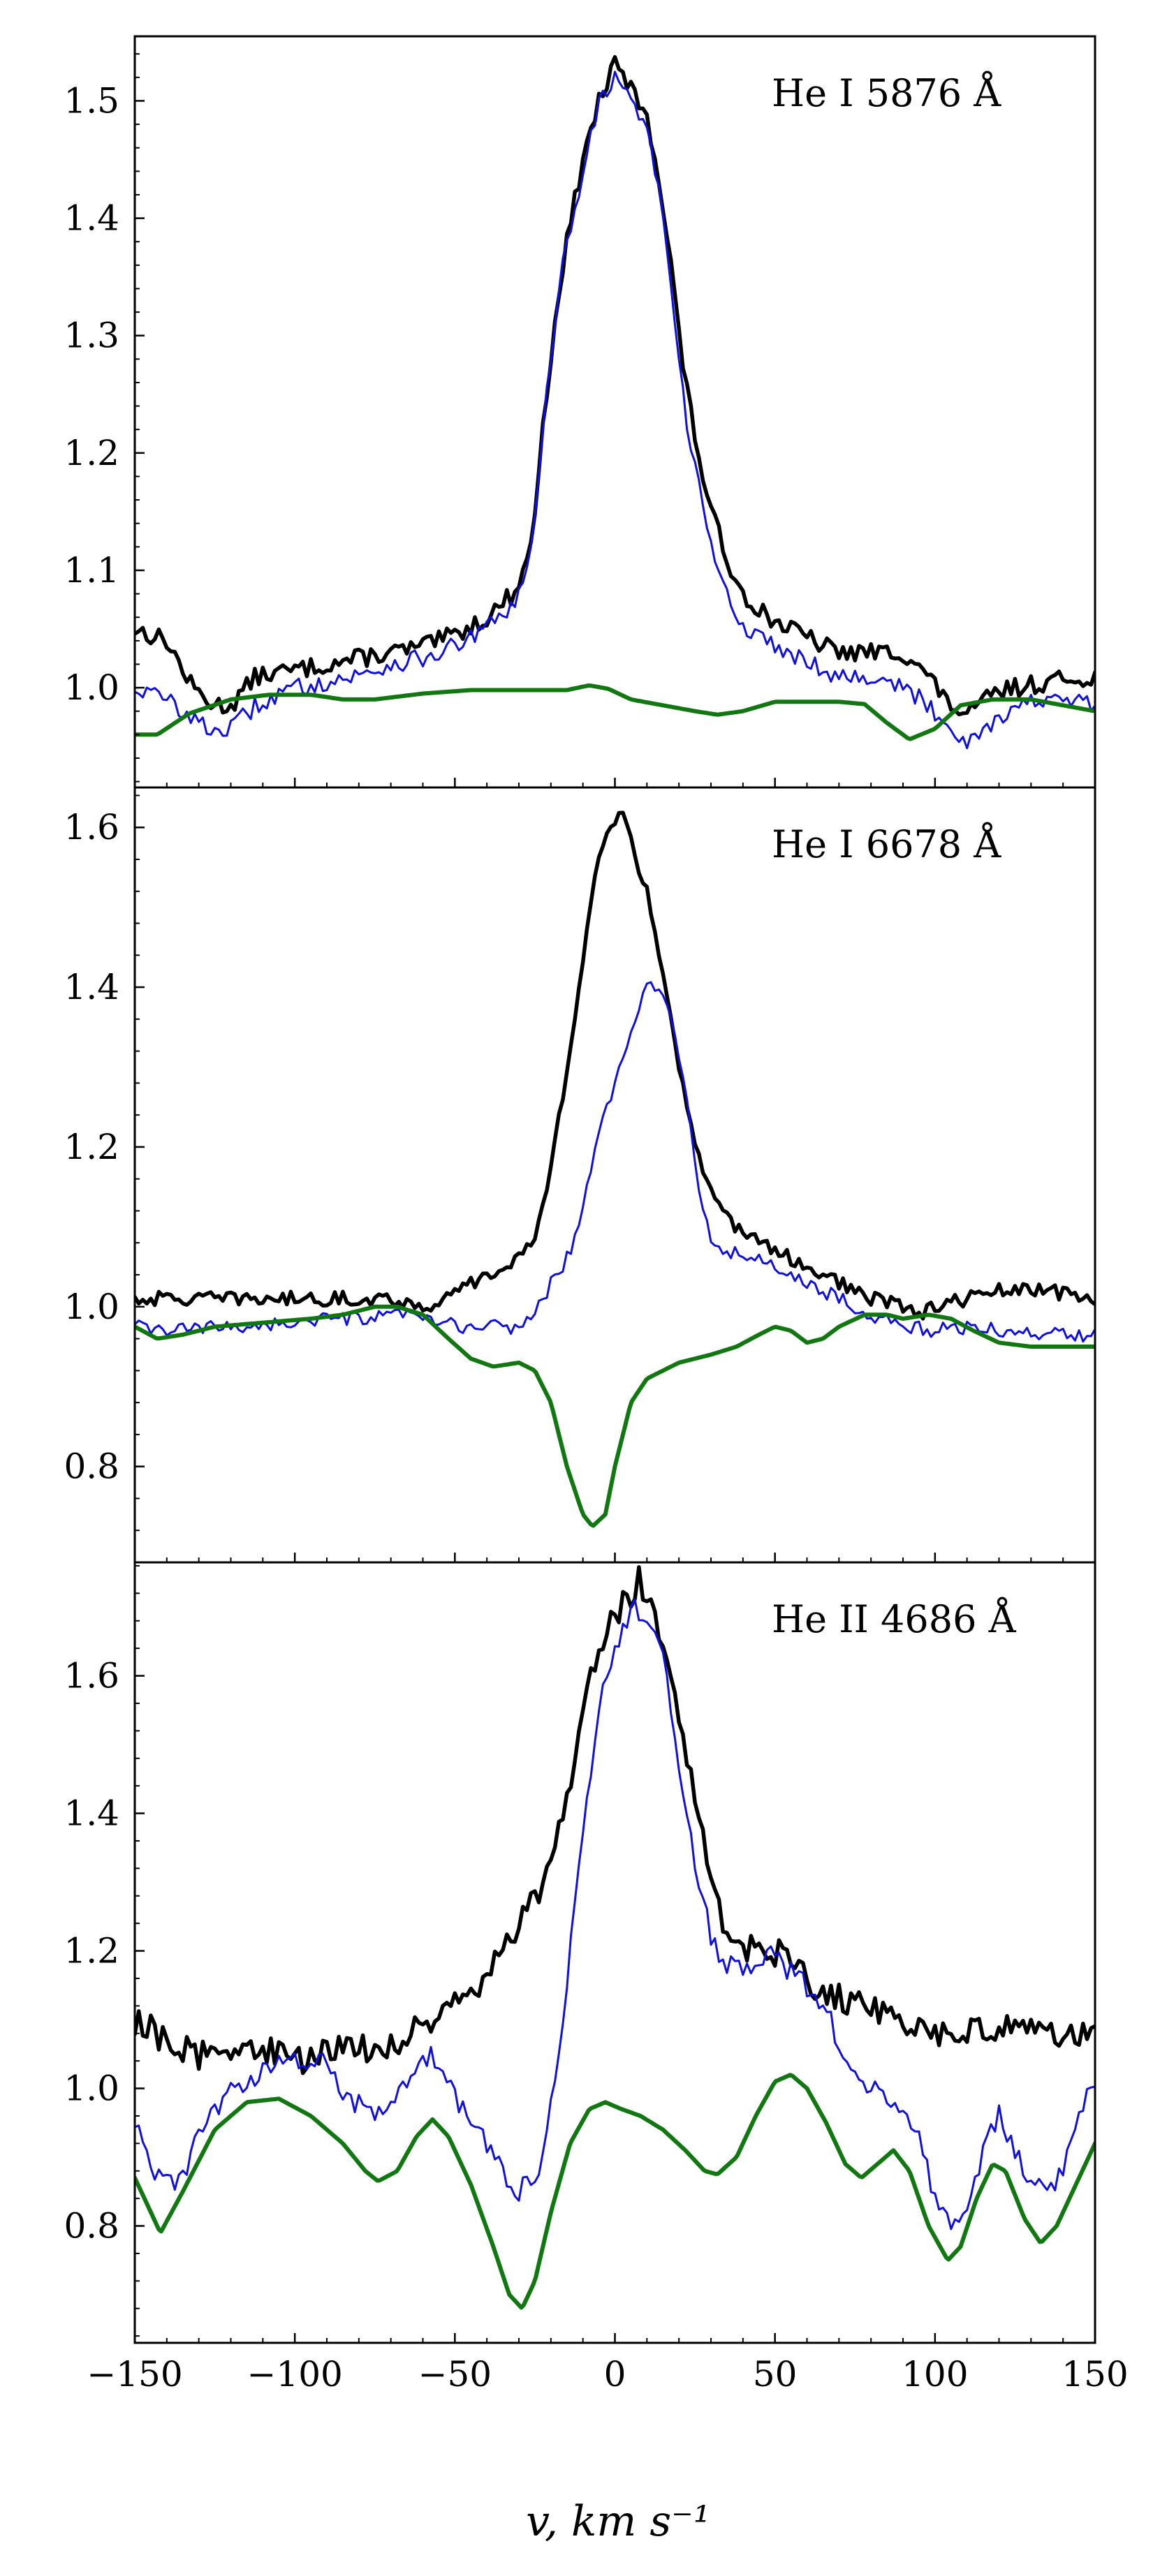 The width and height of the screenshot is (1160, 2576). I want to click on x-tick-label: 0, so click(615, 2374).